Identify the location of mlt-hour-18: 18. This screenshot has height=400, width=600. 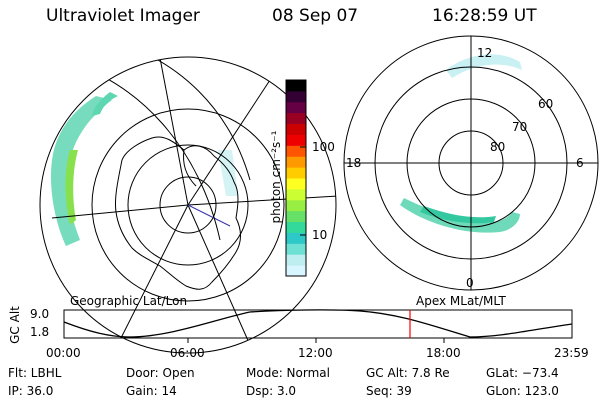
(354, 163).